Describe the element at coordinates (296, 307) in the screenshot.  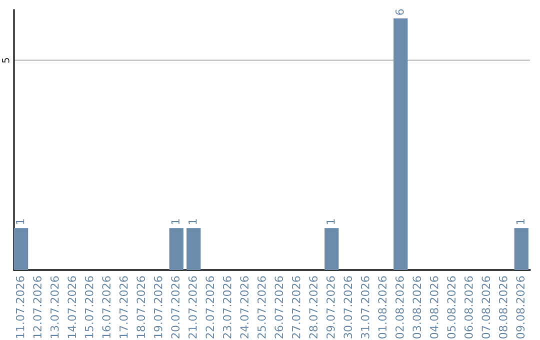
I see `x-tick-label: 27.07.2026` at that location.